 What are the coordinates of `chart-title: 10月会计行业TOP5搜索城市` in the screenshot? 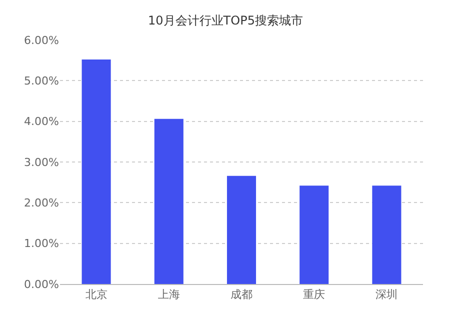 It's located at (225, 21).